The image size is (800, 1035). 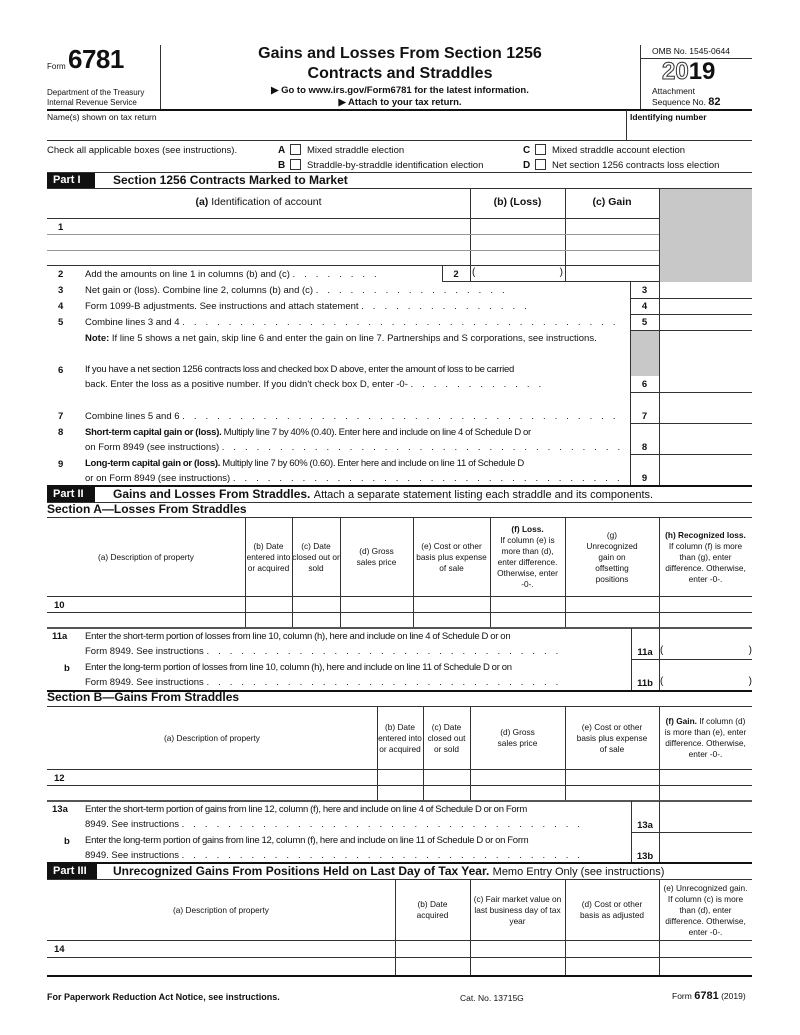 What do you see at coordinates (230, 180) in the screenshot?
I see `part-1-title: Section 1256 Contracts Marked to Market` at bounding box center [230, 180].